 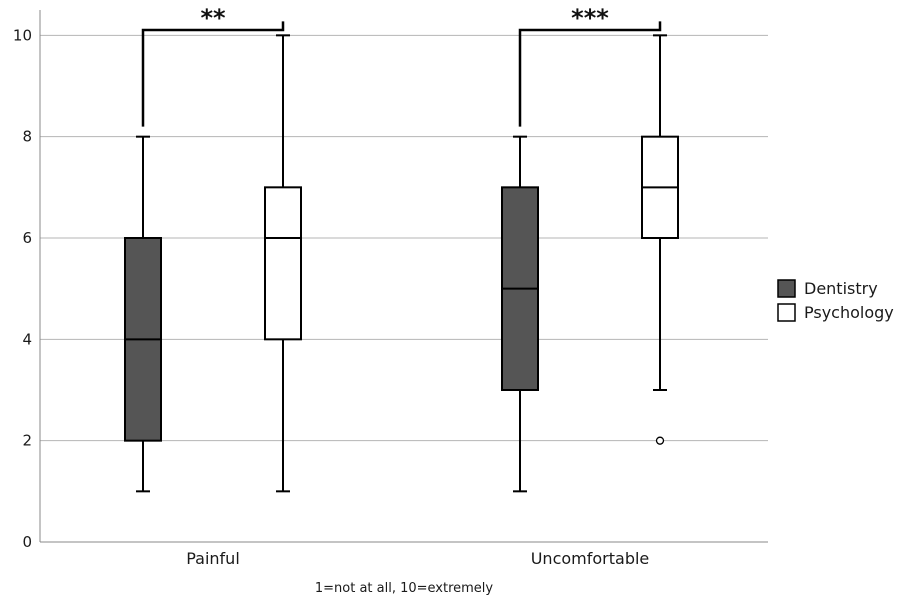 I want to click on legend-label: Dentistry, so click(x=841, y=288).